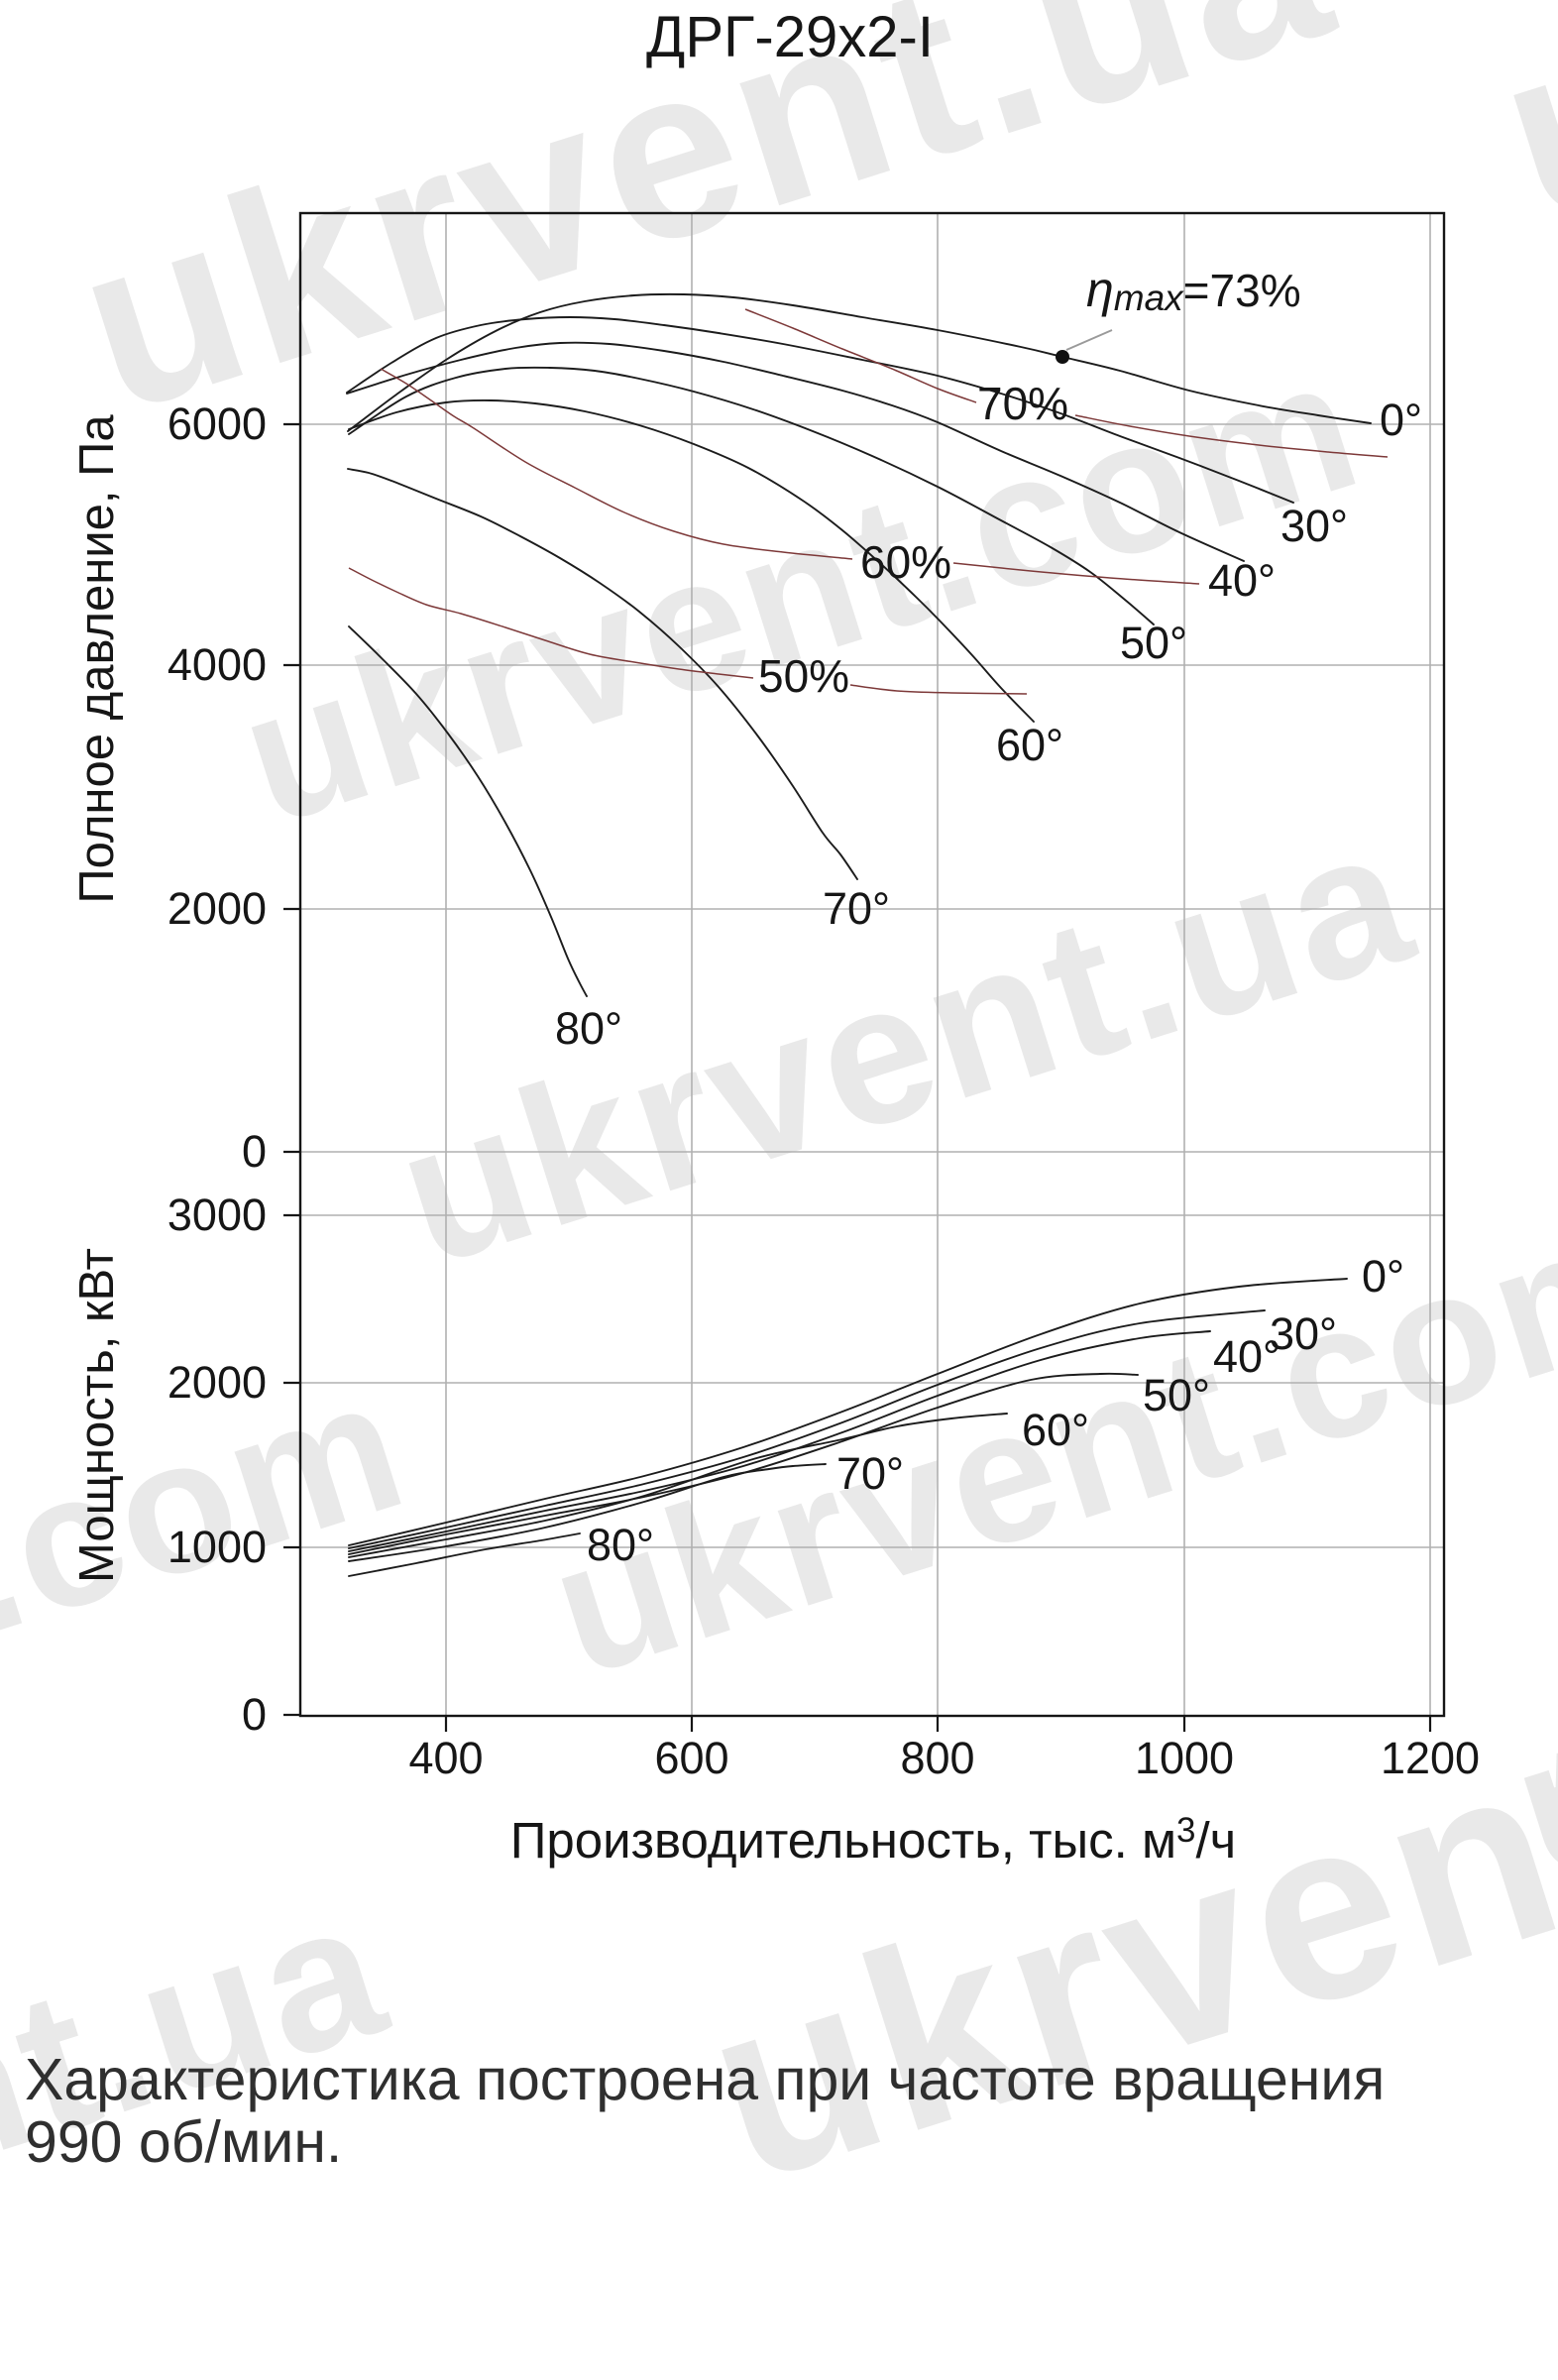 This screenshot has height=2380, width=1558. What do you see at coordinates (1430, 1758) in the screenshot?
I see `svg-text: 1200` at bounding box center [1430, 1758].